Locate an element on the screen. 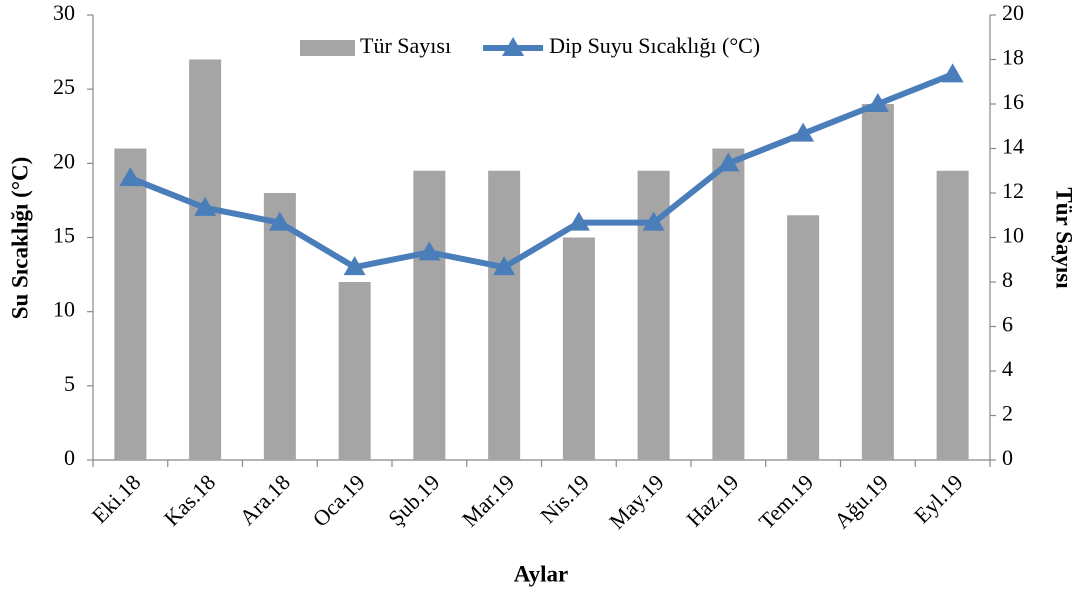 This screenshot has width=1075, height=592. y2-tick-label: 8 is located at coordinates (1007, 279).